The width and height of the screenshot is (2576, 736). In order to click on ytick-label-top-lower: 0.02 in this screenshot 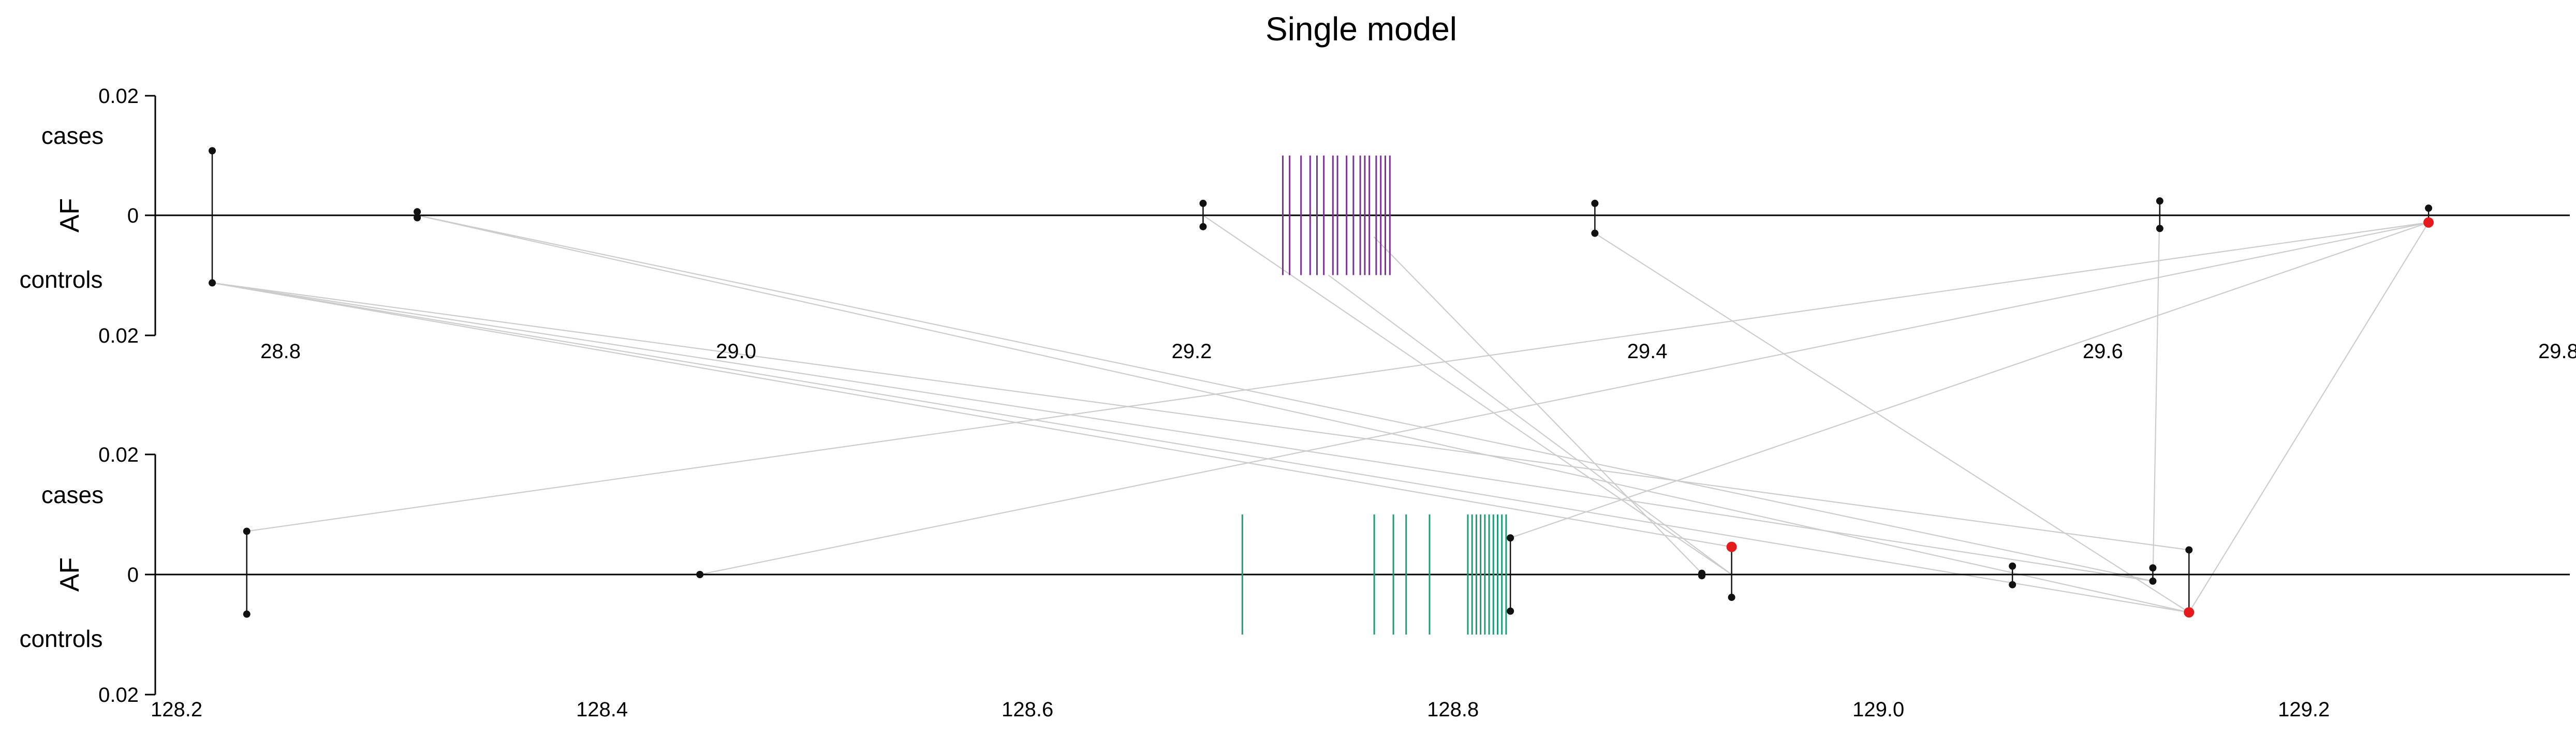, I will do `click(119, 336)`.